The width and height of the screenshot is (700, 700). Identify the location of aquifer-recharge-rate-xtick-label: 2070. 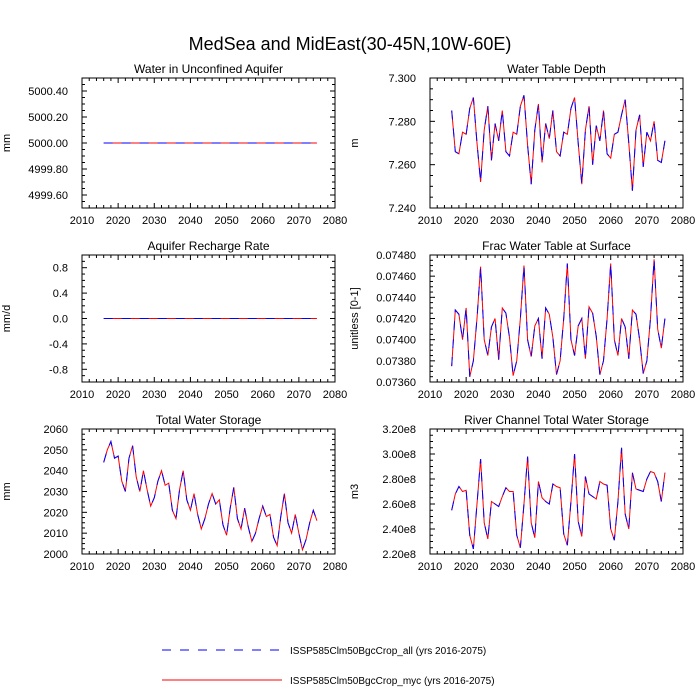
(299, 395).